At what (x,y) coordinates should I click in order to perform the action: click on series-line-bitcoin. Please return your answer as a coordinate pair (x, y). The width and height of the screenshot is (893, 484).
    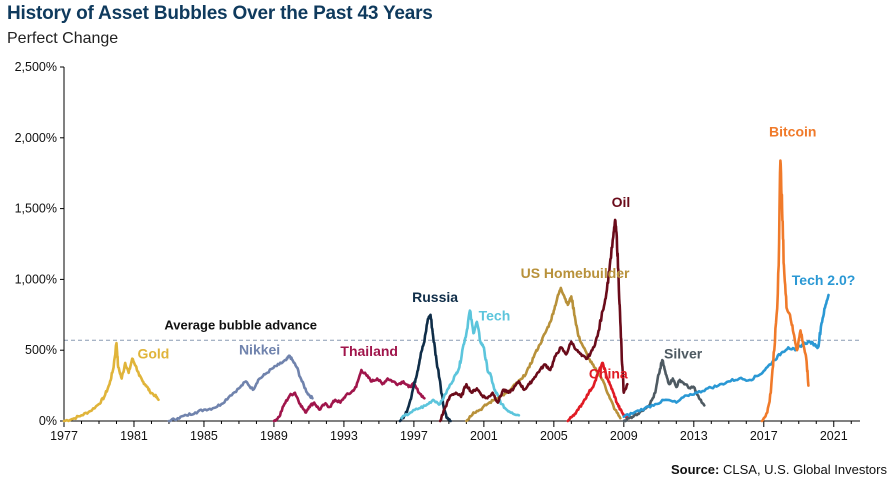
    Looking at the image, I should click on (785, 291).